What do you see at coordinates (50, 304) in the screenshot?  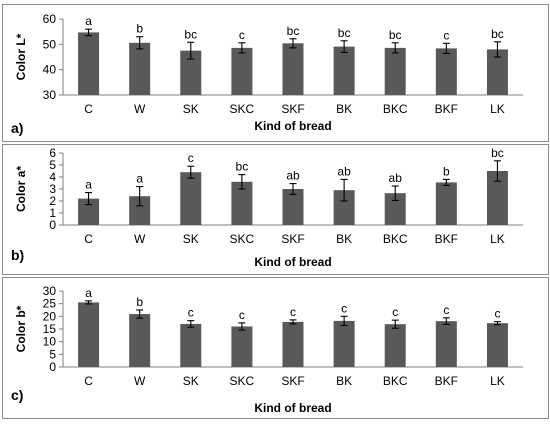 I see `y-tick-label: 25` at bounding box center [50, 304].